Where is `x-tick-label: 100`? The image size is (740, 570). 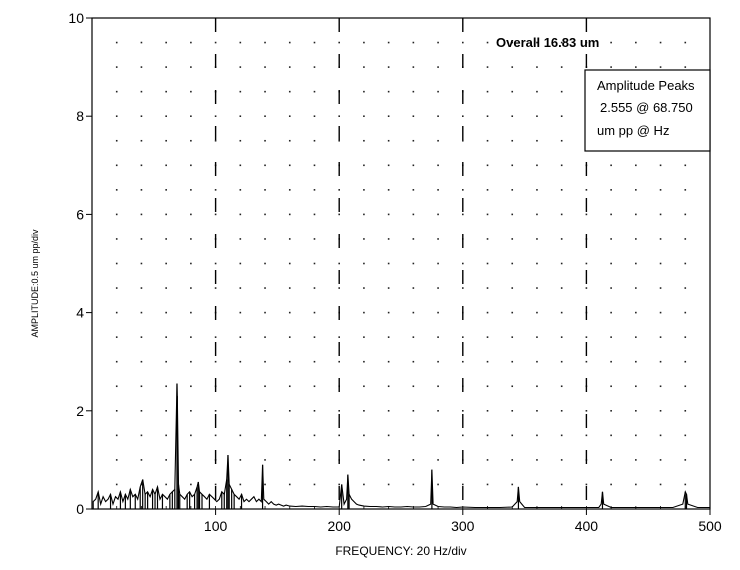
x-tick-label: 100 is located at coordinates (216, 526).